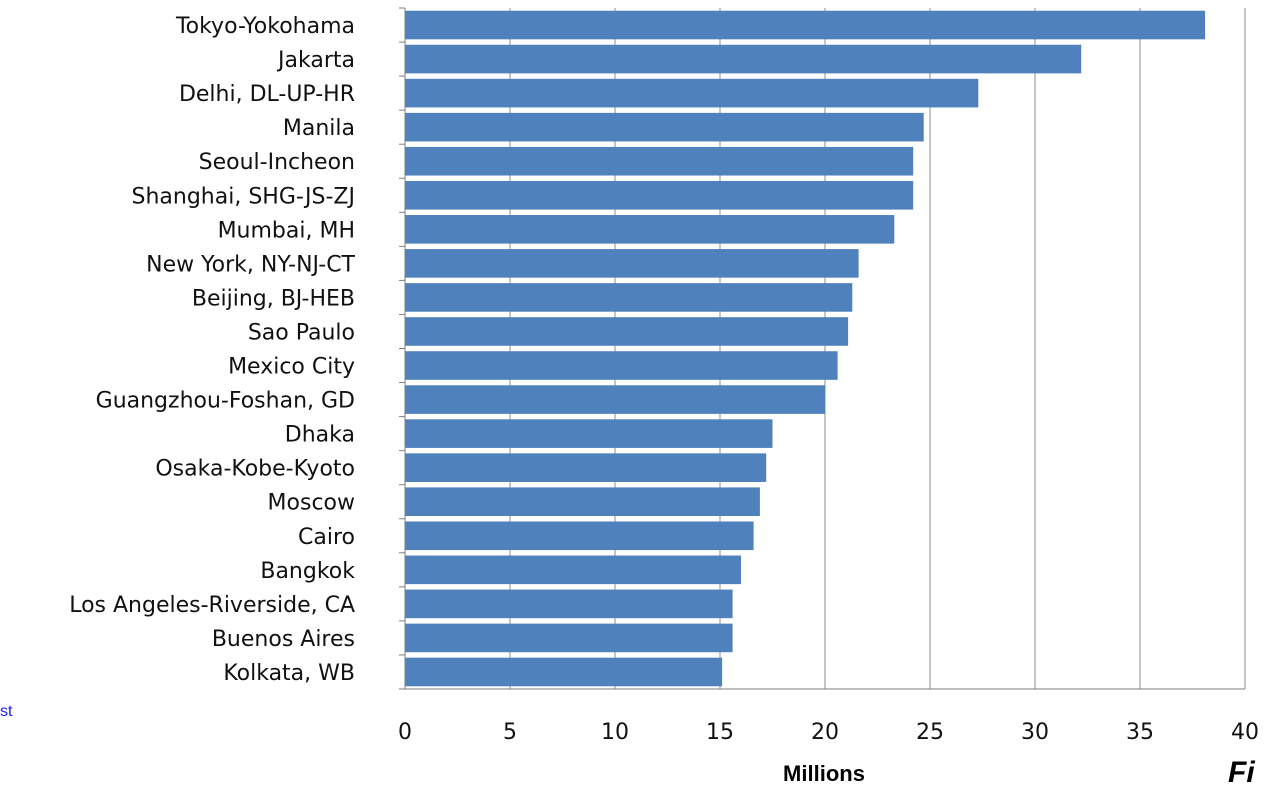  I want to click on x-tick-label: 40, so click(1245, 732).